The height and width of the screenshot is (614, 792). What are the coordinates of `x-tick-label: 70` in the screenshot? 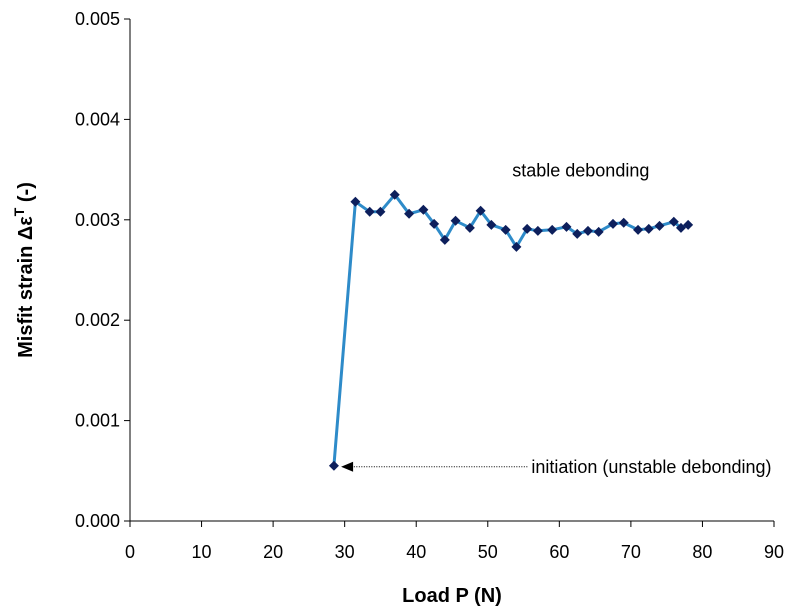 It's located at (631, 552).